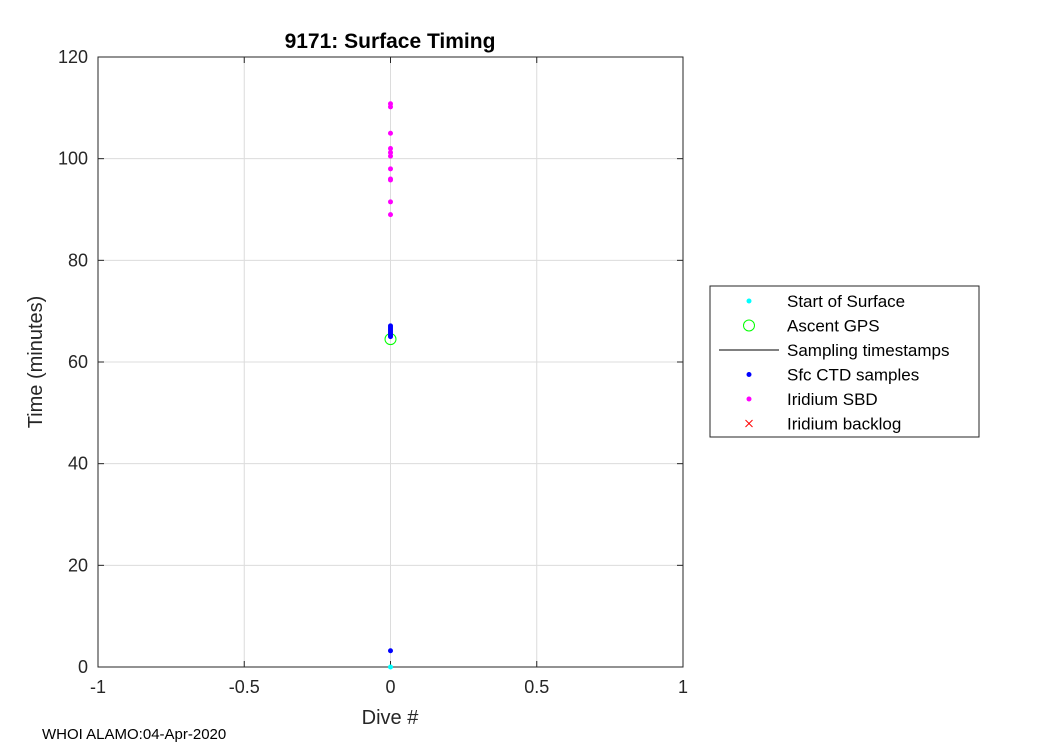 The height and width of the screenshot is (750, 1050). Describe the element at coordinates (134, 734) in the screenshot. I see `footer-label: WHOI ALAMO:04-Apr-2020` at that location.